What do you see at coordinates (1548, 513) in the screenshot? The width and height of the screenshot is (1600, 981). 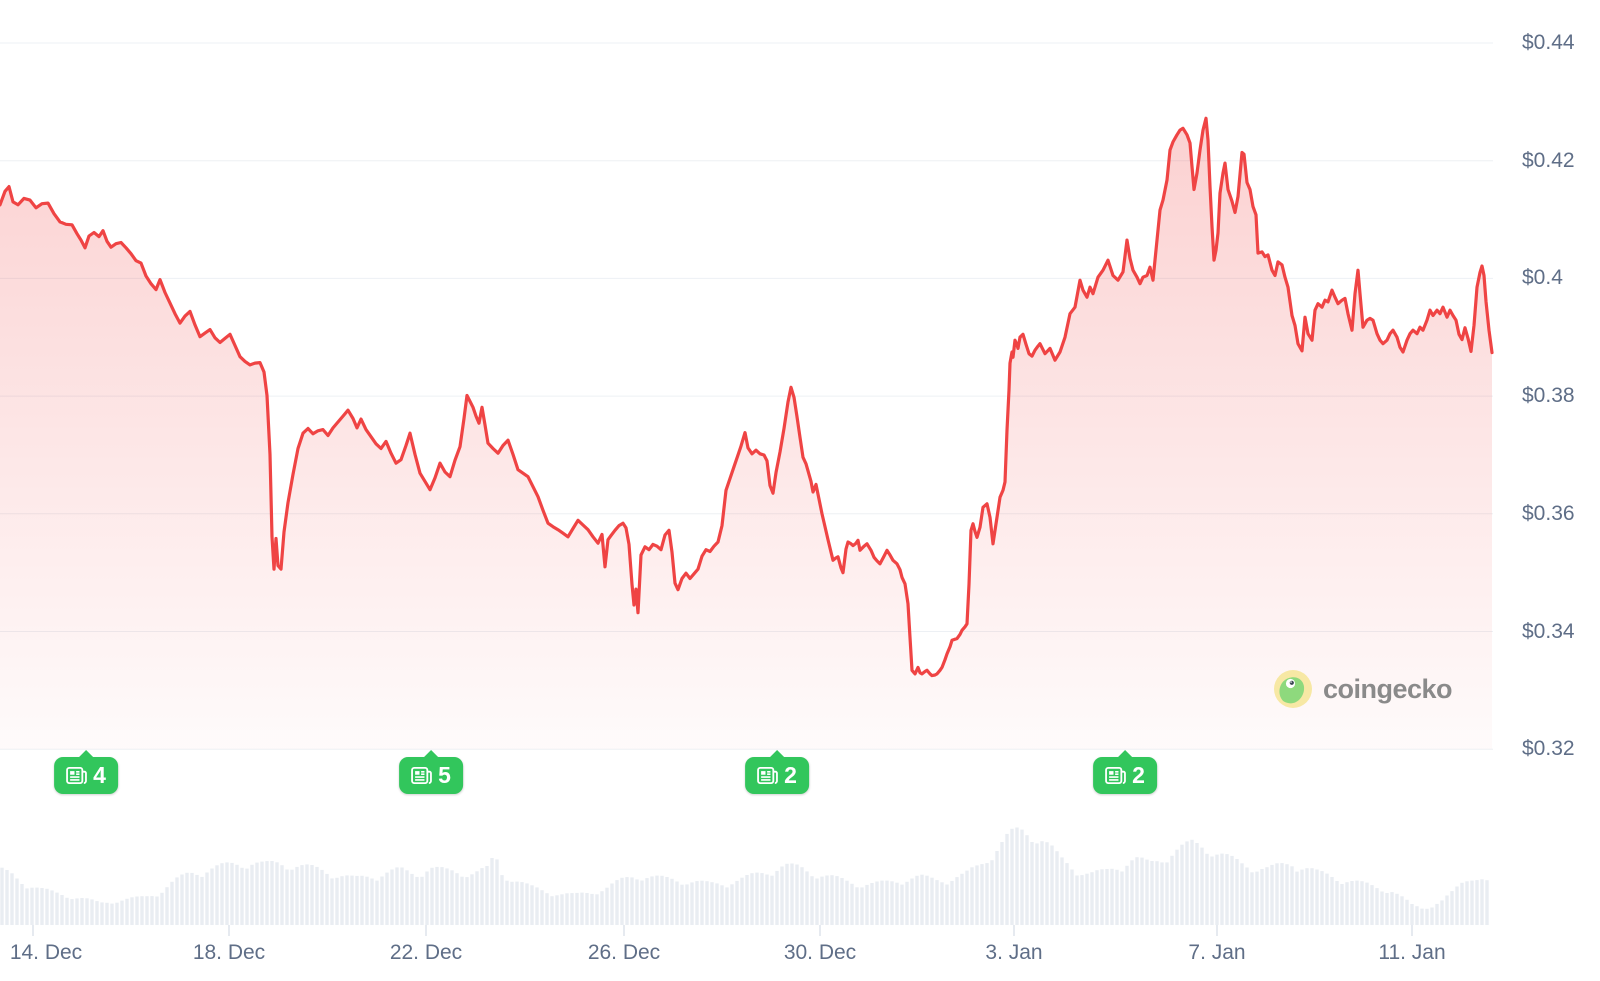 I see `y-axis-label: $0.36` at bounding box center [1548, 513].